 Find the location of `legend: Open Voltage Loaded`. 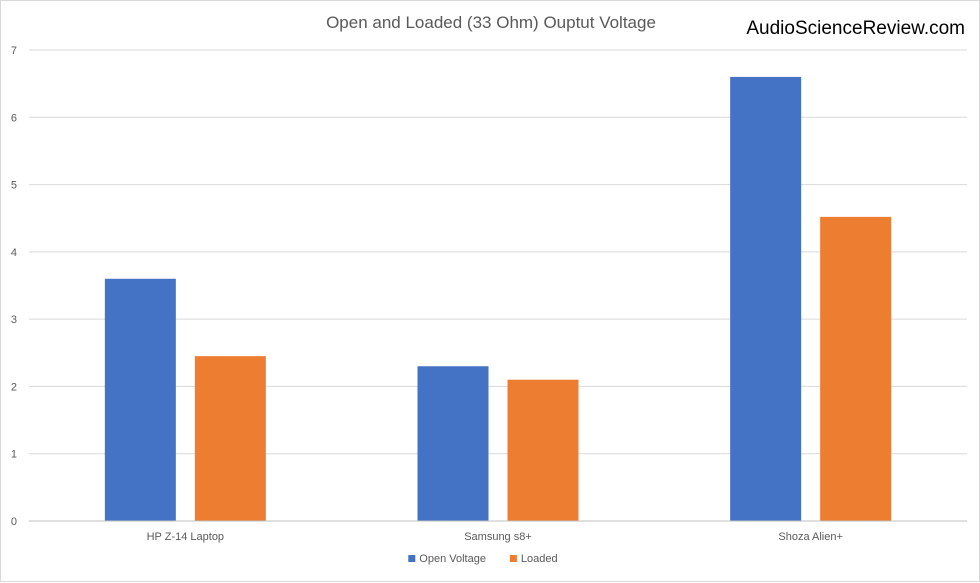

legend: Open Voltage Loaded is located at coordinates (483, 559).